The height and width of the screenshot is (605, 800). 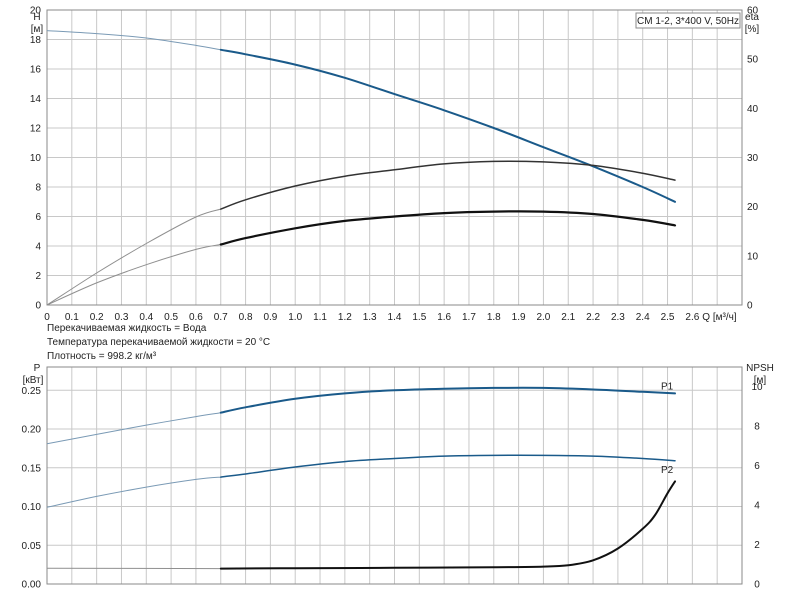 What do you see at coordinates (543, 317) in the screenshot?
I see `x-tick-label: 2.0` at bounding box center [543, 317].